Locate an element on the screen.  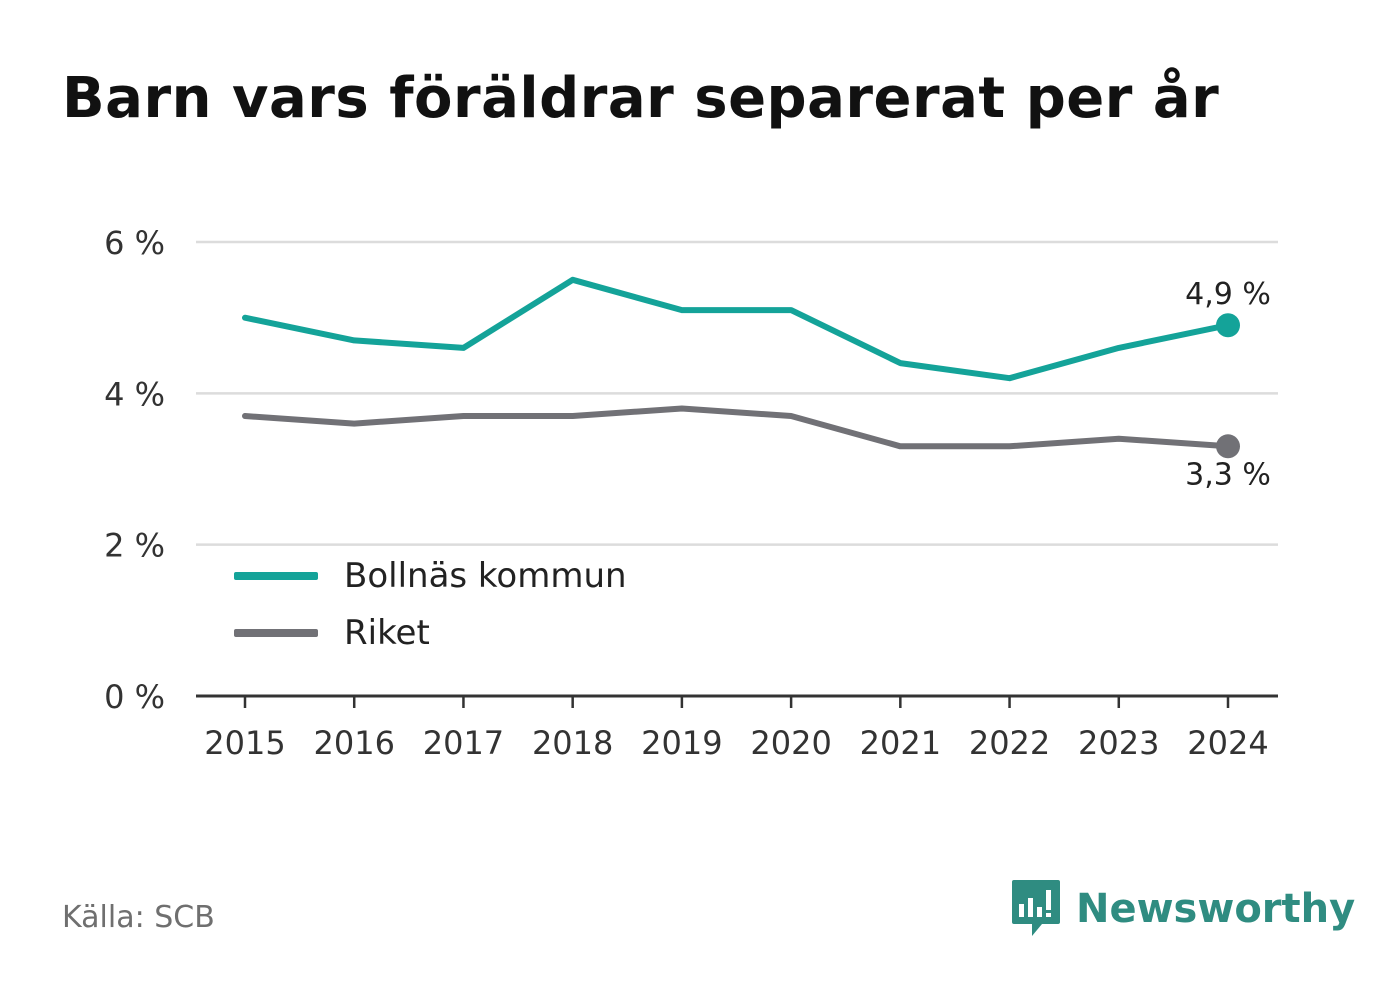
legend-item-bollnas: Bollnäs kommun is located at coordinates (430, 576).